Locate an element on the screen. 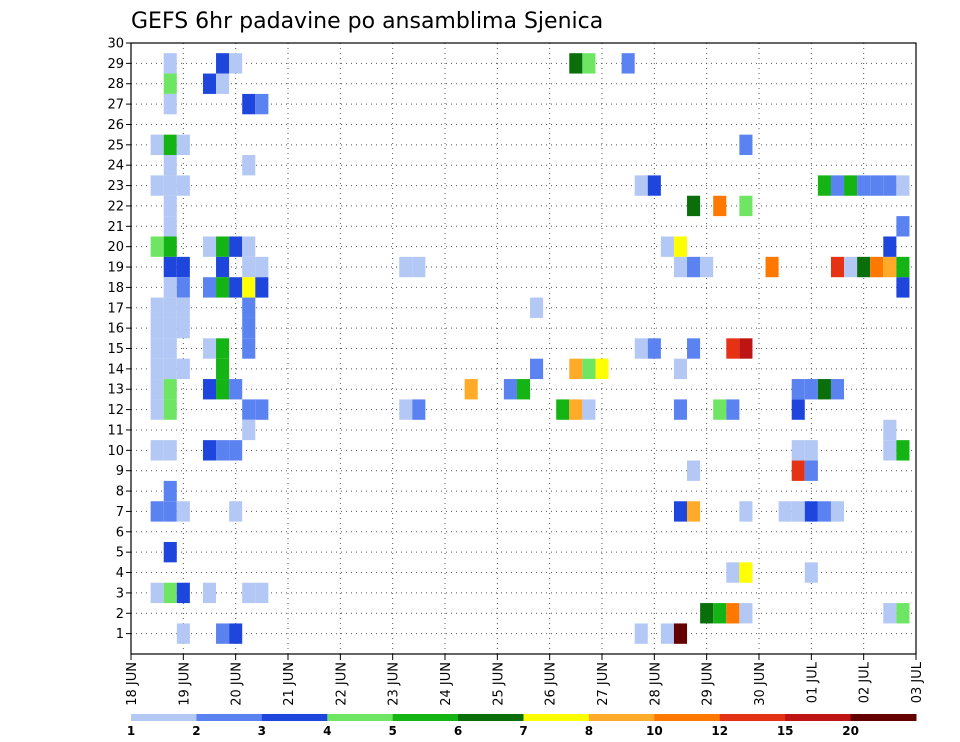 The image size is (960, 742). y-tick-label: 2 is located at coordinates (120, 614).